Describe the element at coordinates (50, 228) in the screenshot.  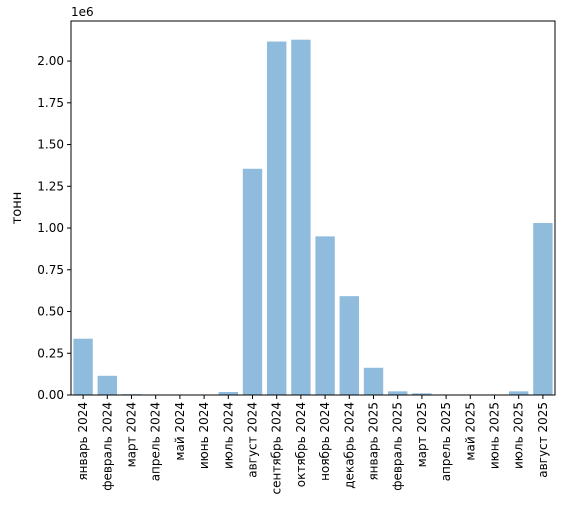
I see `y-tick-label: 1.00` at that location.